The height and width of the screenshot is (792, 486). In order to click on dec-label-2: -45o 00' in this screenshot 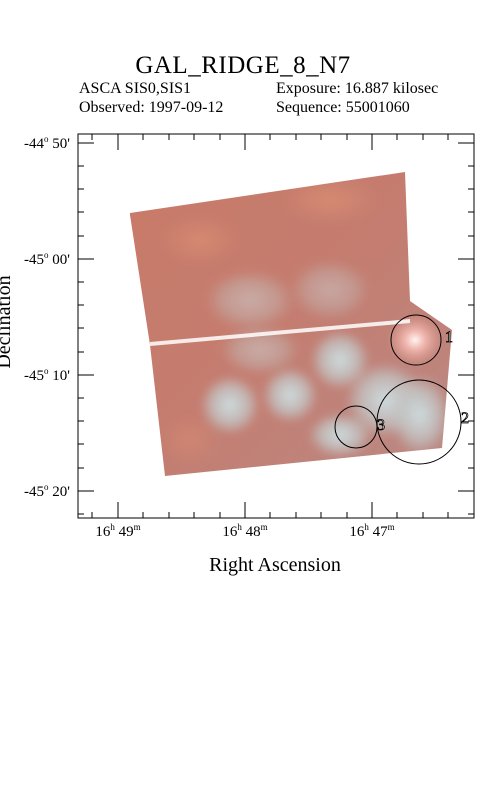, I will do `click(47, 259)`.